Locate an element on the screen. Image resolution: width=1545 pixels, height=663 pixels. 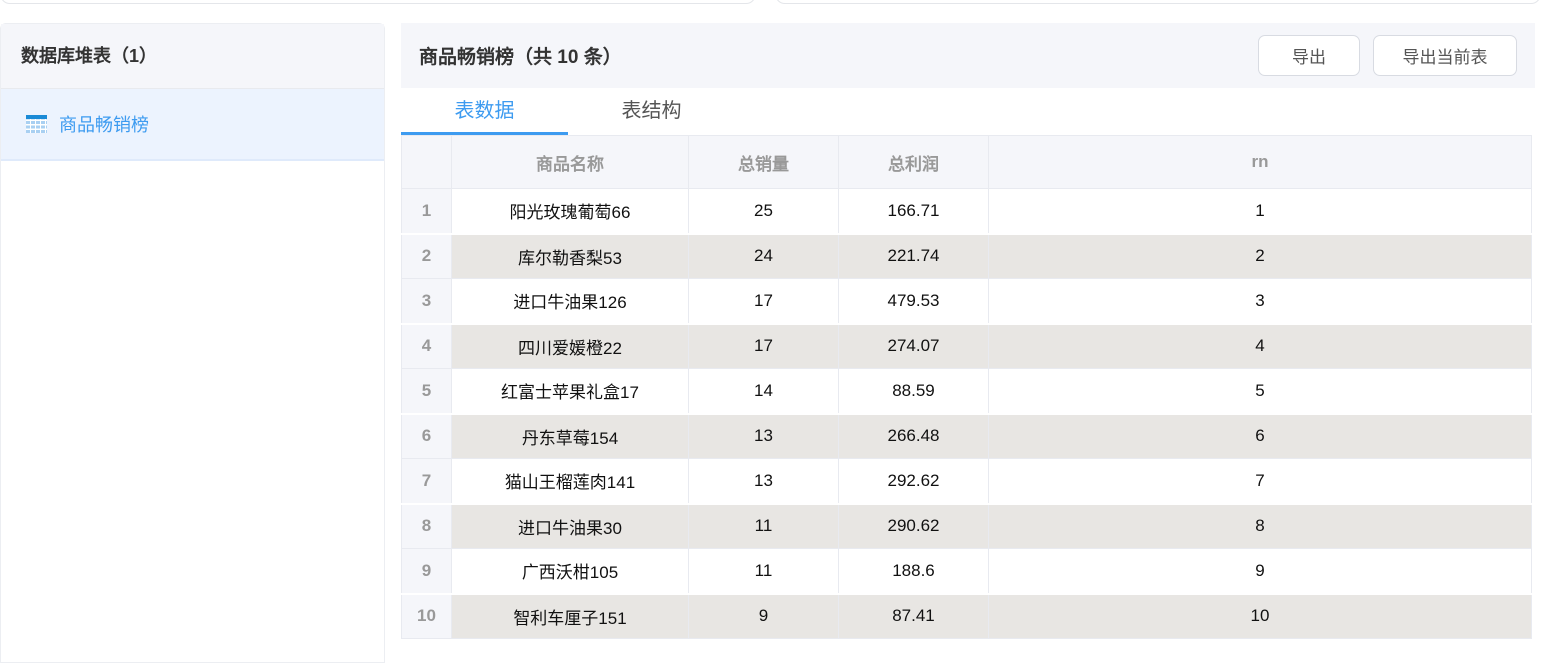
row-index: 7 is located at coordinates (426, 481).